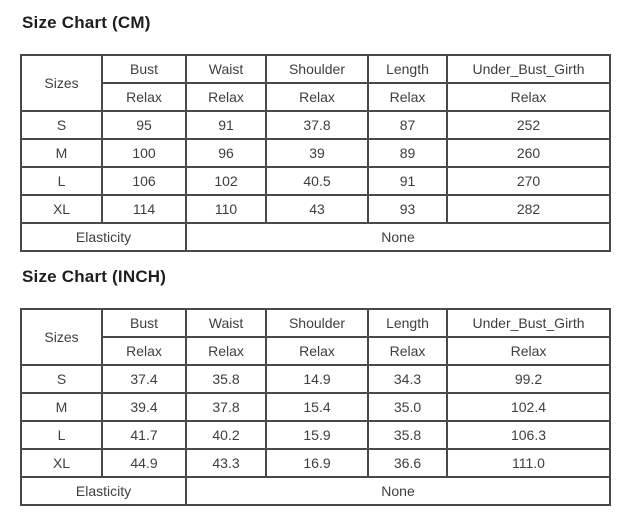 Image resolution: width=624 pixels, height=519 pixels. Describe the element at coordinates (226, 435) in the screenshot. I see `measurement-cell: 40.2` at that location.